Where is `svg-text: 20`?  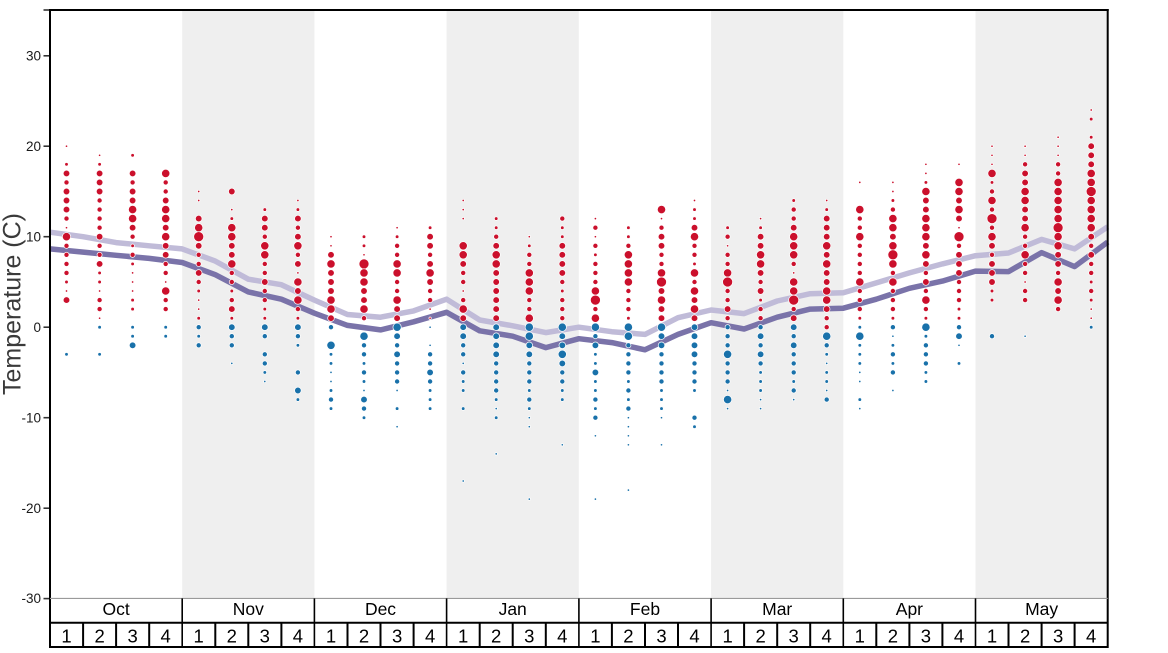 svg-text: 20 is located at coordinates (33, 146).